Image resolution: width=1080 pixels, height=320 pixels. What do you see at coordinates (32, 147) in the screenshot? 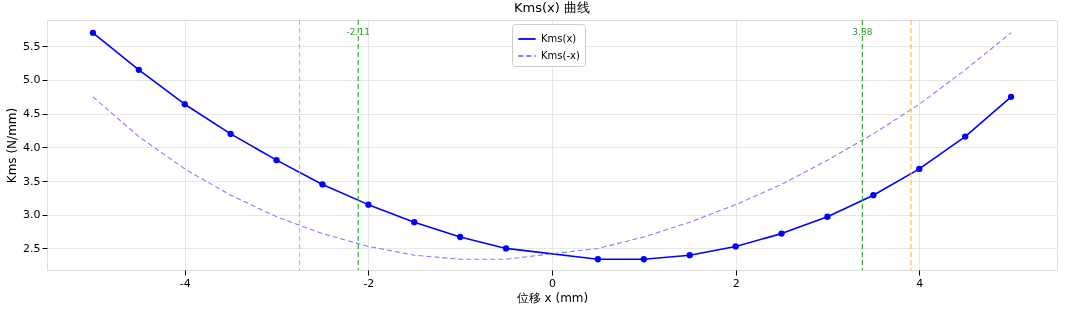
I see `y-tick-label: 4.0` at bounding box center [32, 147].